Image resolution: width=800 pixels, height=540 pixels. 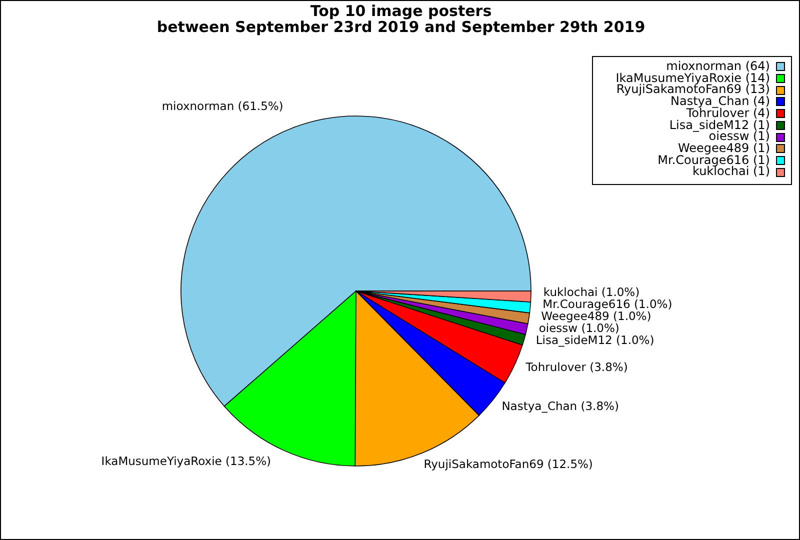 What do you see at coordinates (607, 304) in the screenshot?
I see `data-label: Mr.Courage616 (1.0%)` at bounding box center [607, 304].